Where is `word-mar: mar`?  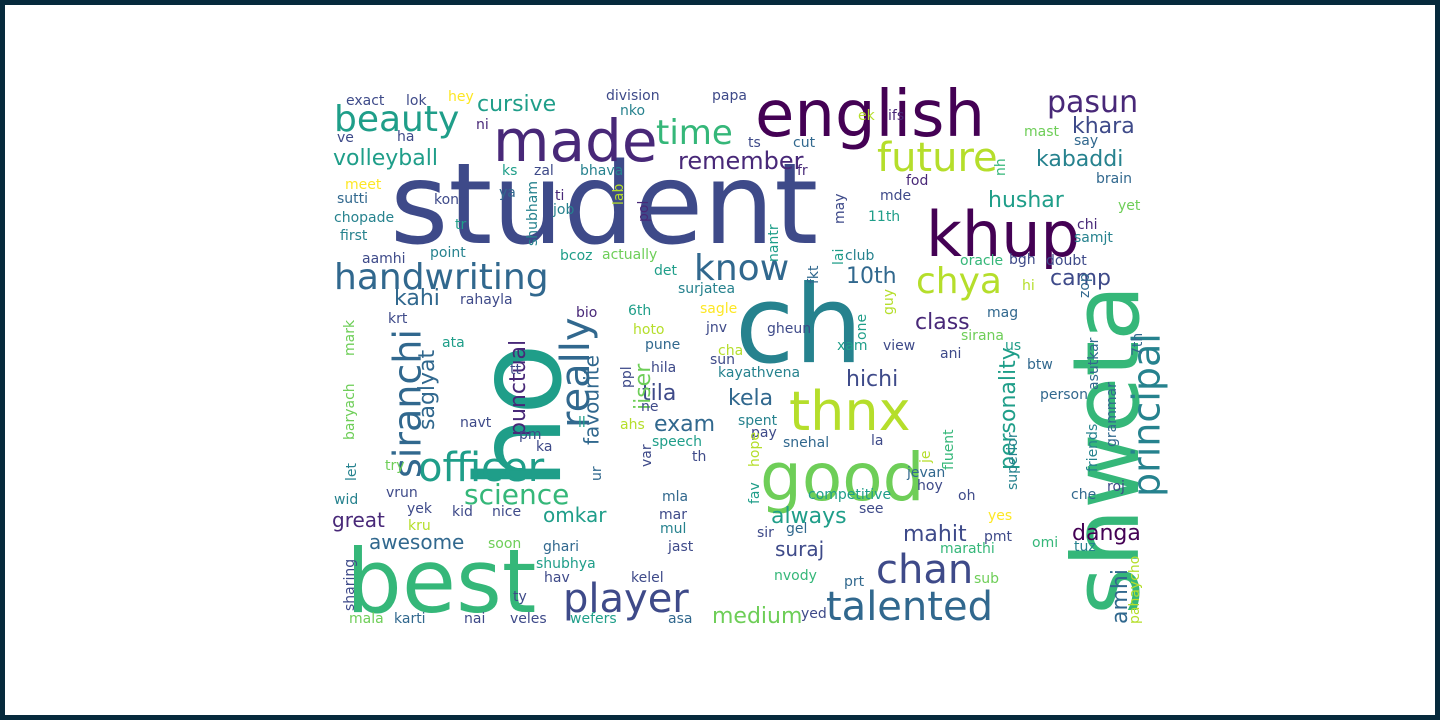
word-mar: mar is located at coordinates (673, 515).